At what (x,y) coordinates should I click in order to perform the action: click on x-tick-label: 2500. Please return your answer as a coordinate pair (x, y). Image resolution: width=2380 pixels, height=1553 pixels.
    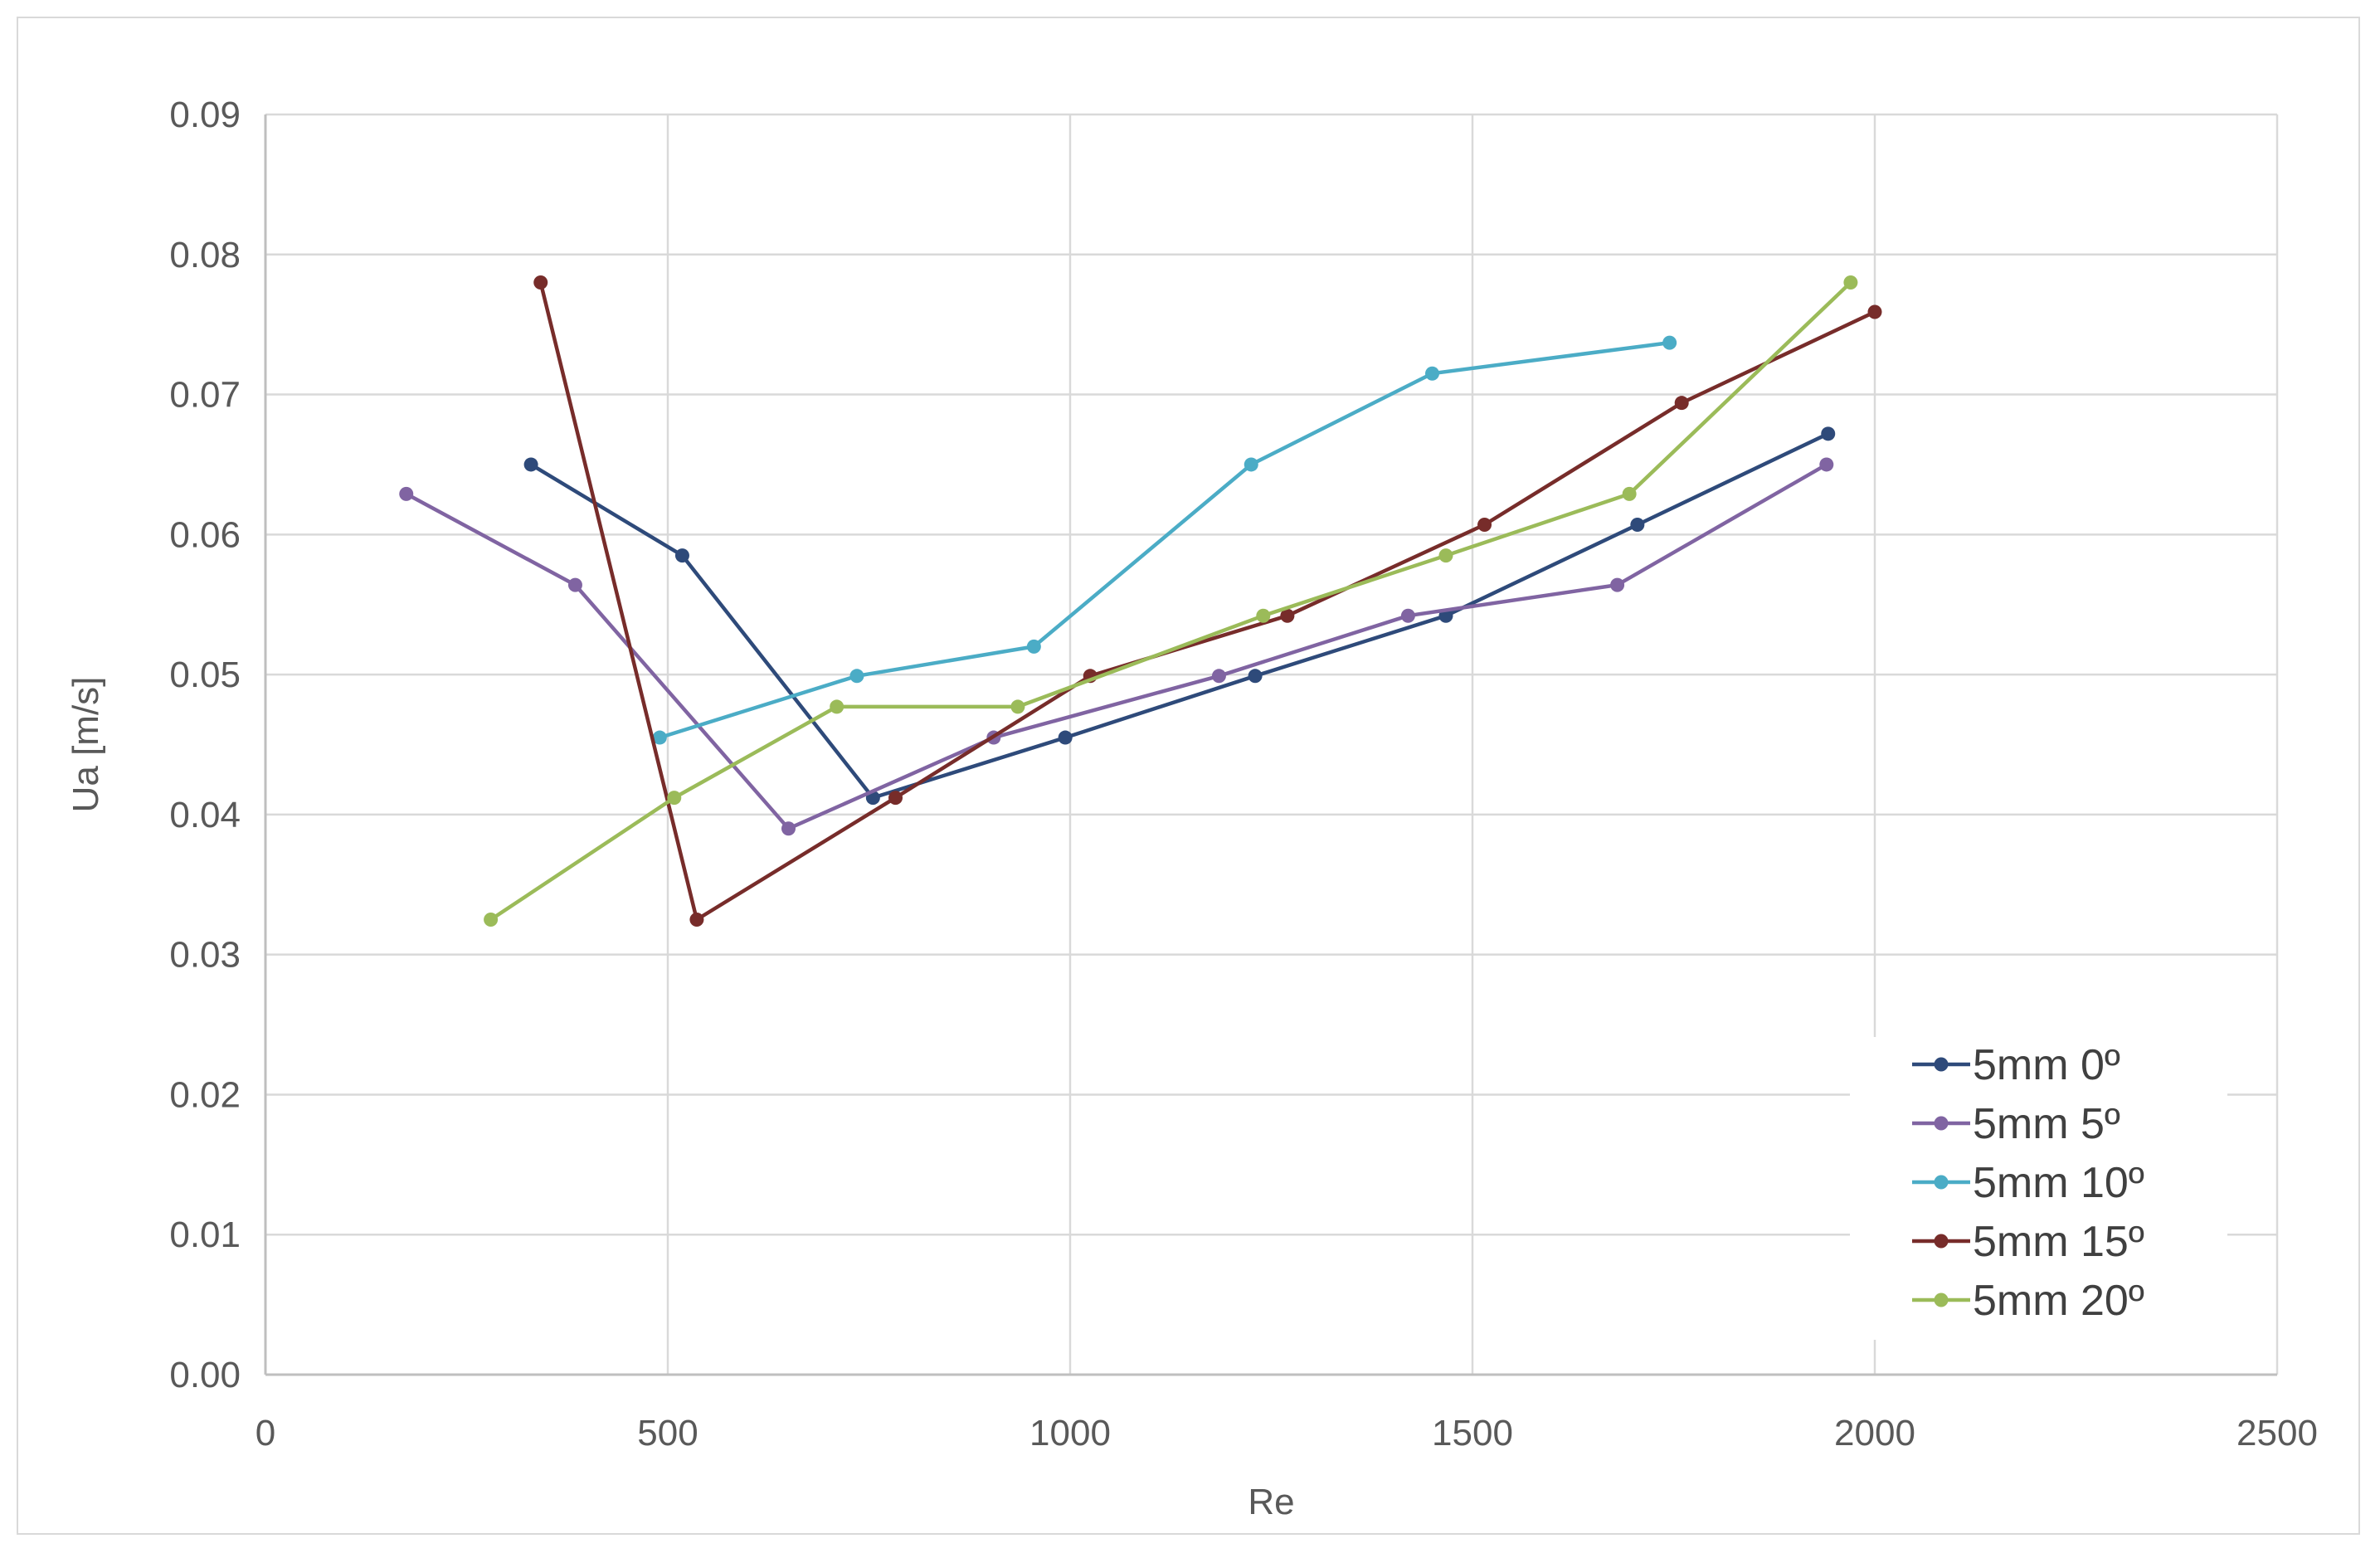
    Looking at the image, I should click on (2277, 1433).